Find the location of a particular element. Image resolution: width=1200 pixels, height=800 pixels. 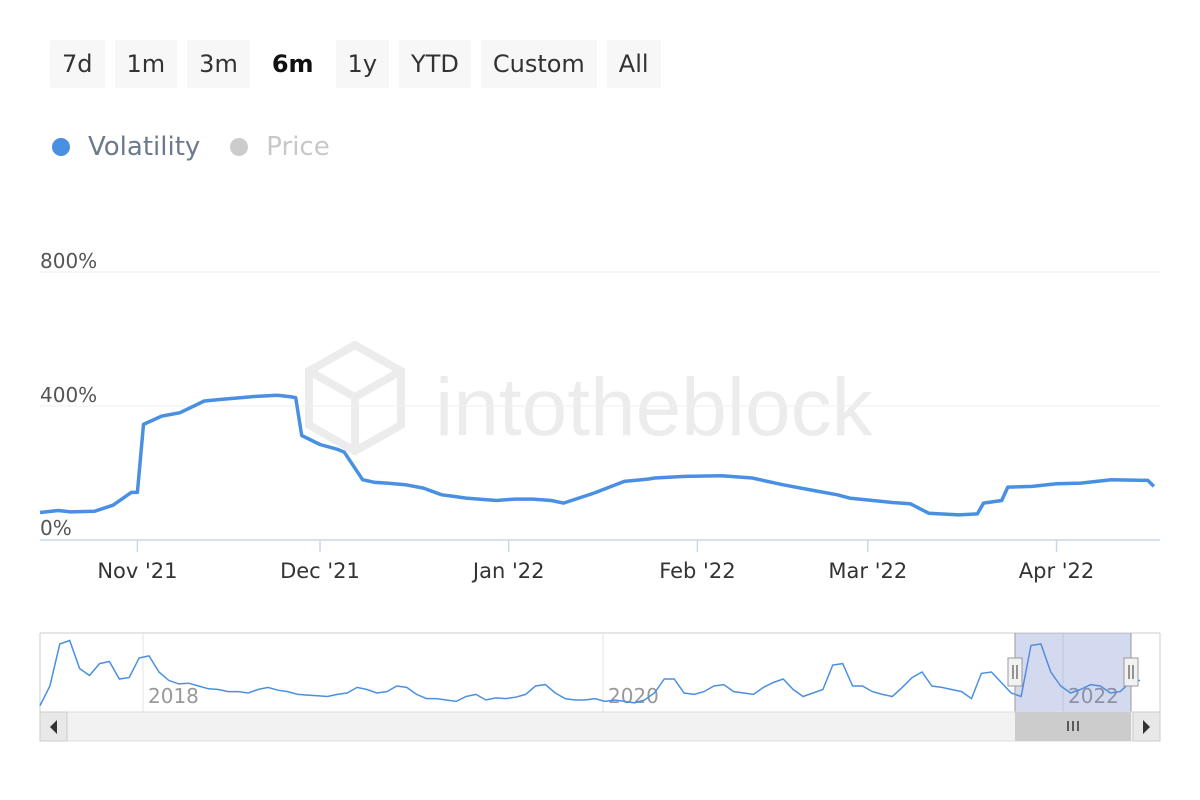

range-button-custom: Custom is located at coordinates (538, 64).